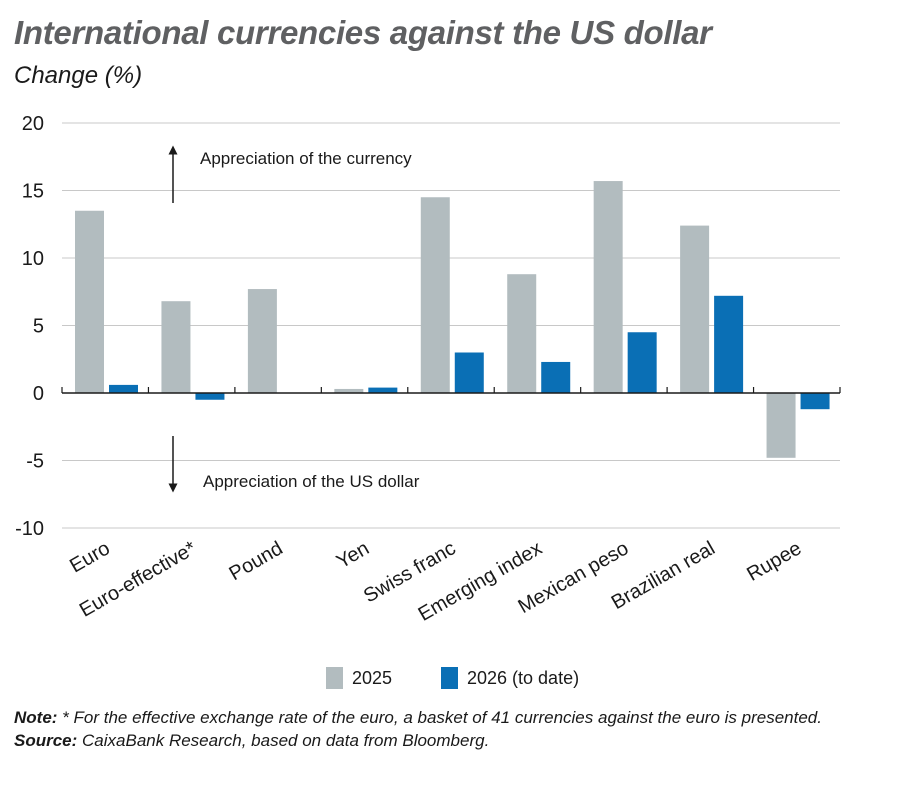  What do you see at coordinates (372, 678) in the screenshot?
I see `legend-label: 2025` at bounding box center [372, 678].